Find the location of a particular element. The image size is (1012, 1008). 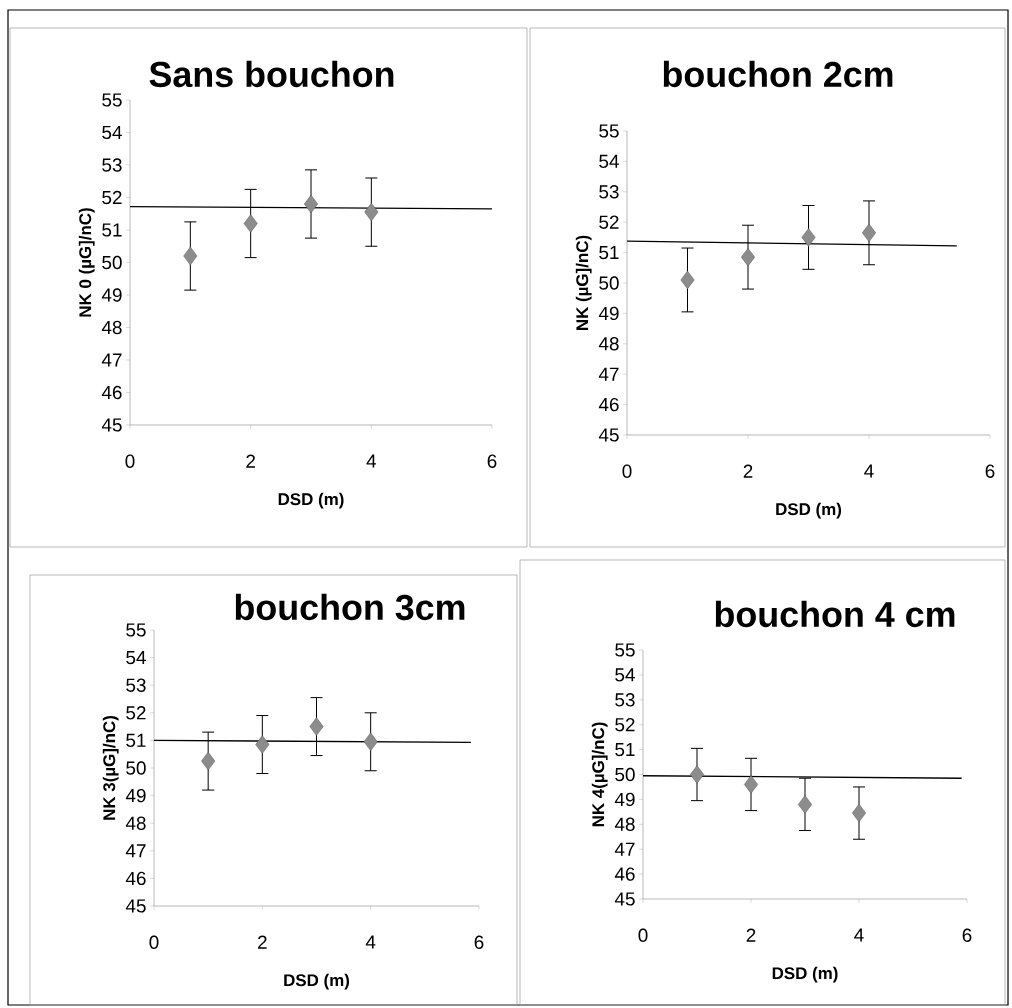

y-axis-title: NK 4(µG]/nC) is located at coordinates (599, 774).